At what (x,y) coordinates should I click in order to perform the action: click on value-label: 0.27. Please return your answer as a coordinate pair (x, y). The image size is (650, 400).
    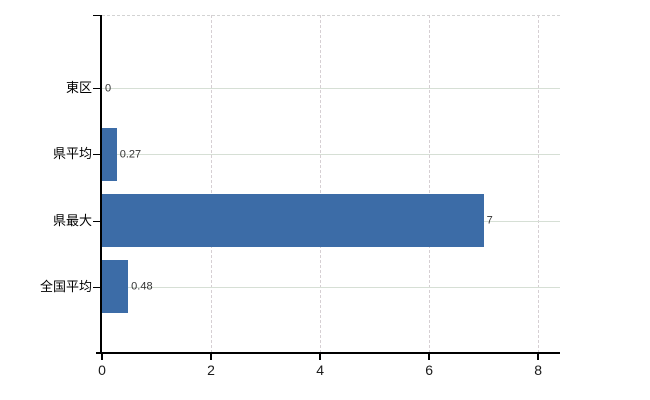
    Looking at the image, I should click on (130, 154).